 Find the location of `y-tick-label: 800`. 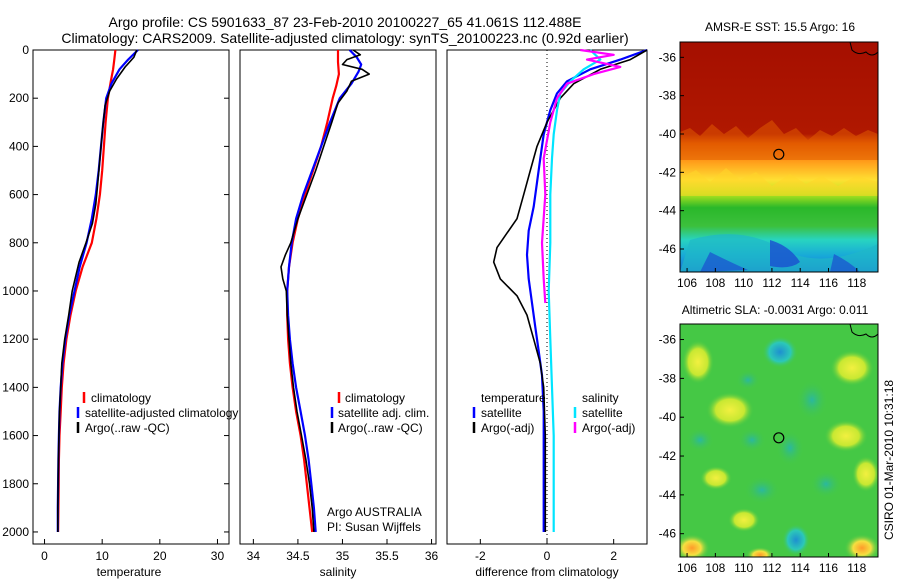

y-tick-label: 800 is located at coordinates (19, 243).